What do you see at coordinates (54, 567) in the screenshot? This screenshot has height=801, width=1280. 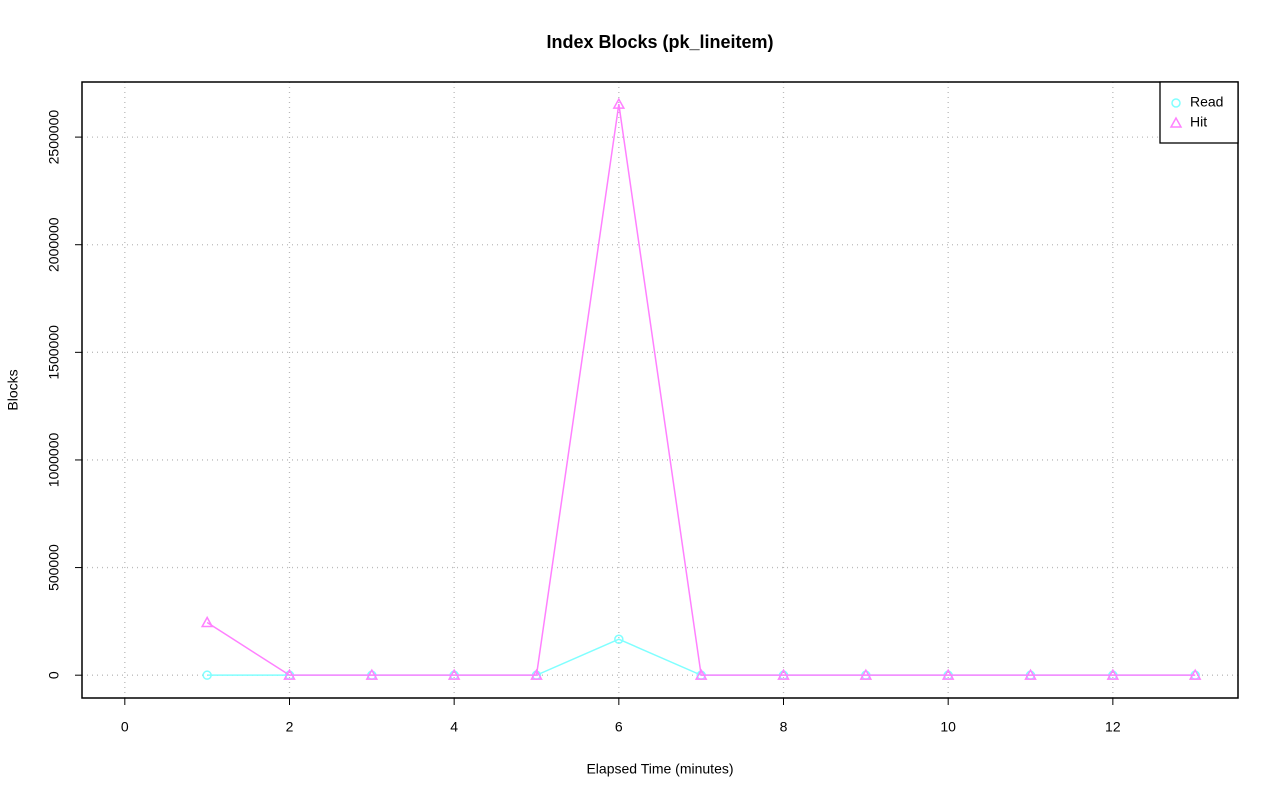 I see `y-tick-label: 500000` at bounding box center [54, 567].